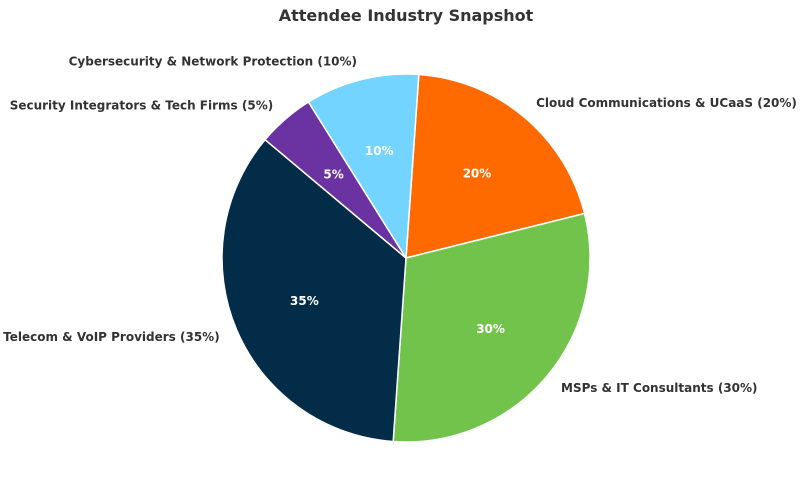 The image size is (800, 497). Describe the element at coordinates (304, 301) in the screenshot. I see `pie-percentage-label: 35%` at that location.